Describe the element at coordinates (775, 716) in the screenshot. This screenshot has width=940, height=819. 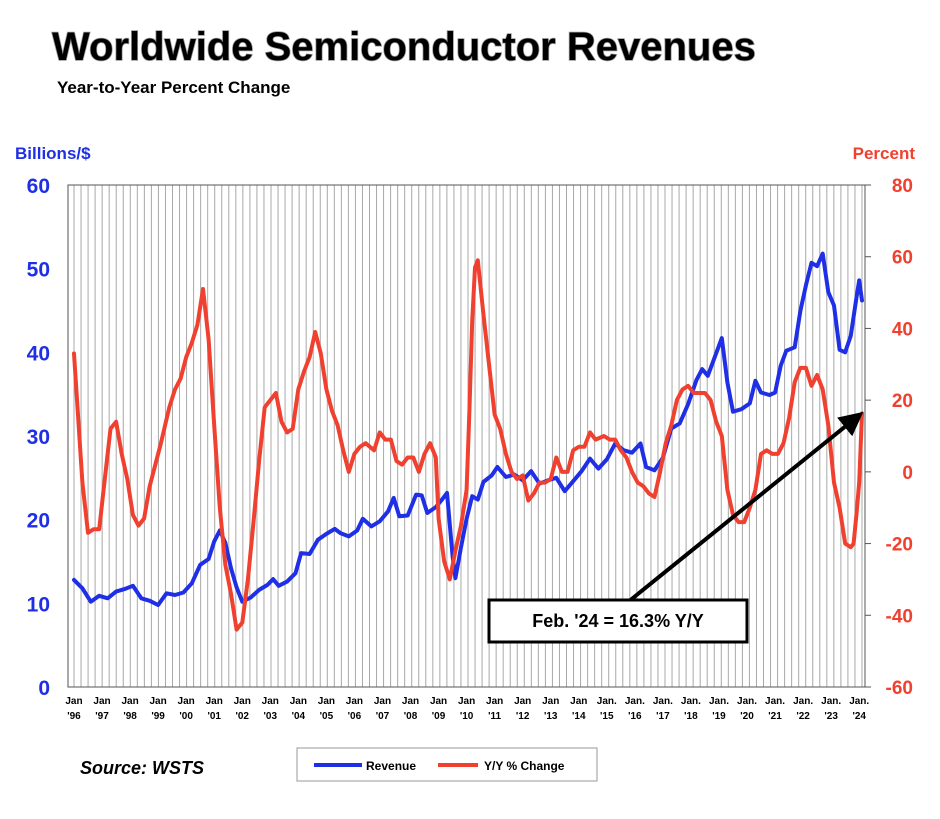
I see `x-tick-label-bottom: '21` at that location.